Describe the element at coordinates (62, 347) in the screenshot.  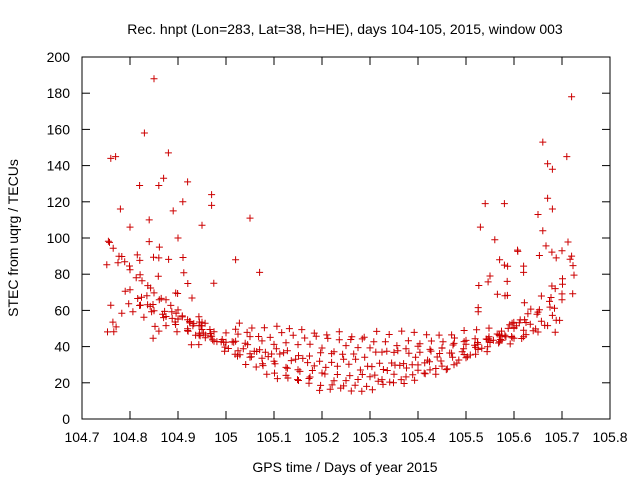
I see `y-tick-label: 40` at that location.